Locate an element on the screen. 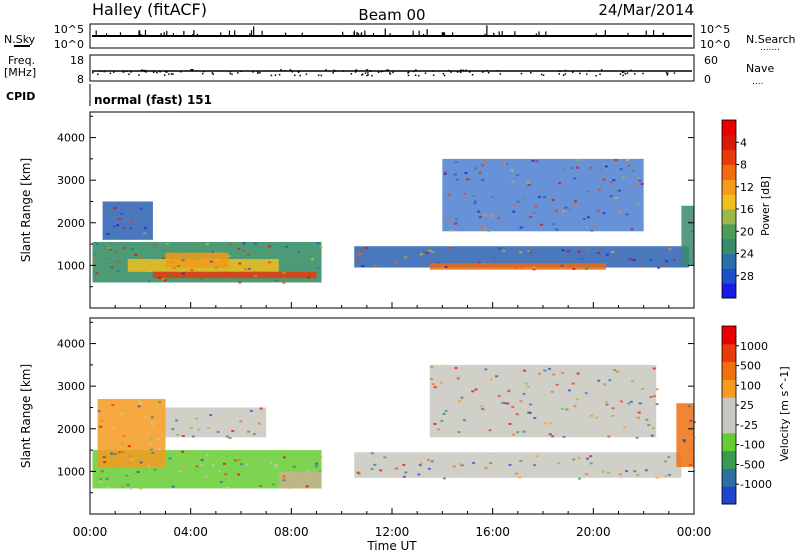 This screenshot has height=554, width=800. colorbar-tick-label: -500 is located at coordinates (752, 464).